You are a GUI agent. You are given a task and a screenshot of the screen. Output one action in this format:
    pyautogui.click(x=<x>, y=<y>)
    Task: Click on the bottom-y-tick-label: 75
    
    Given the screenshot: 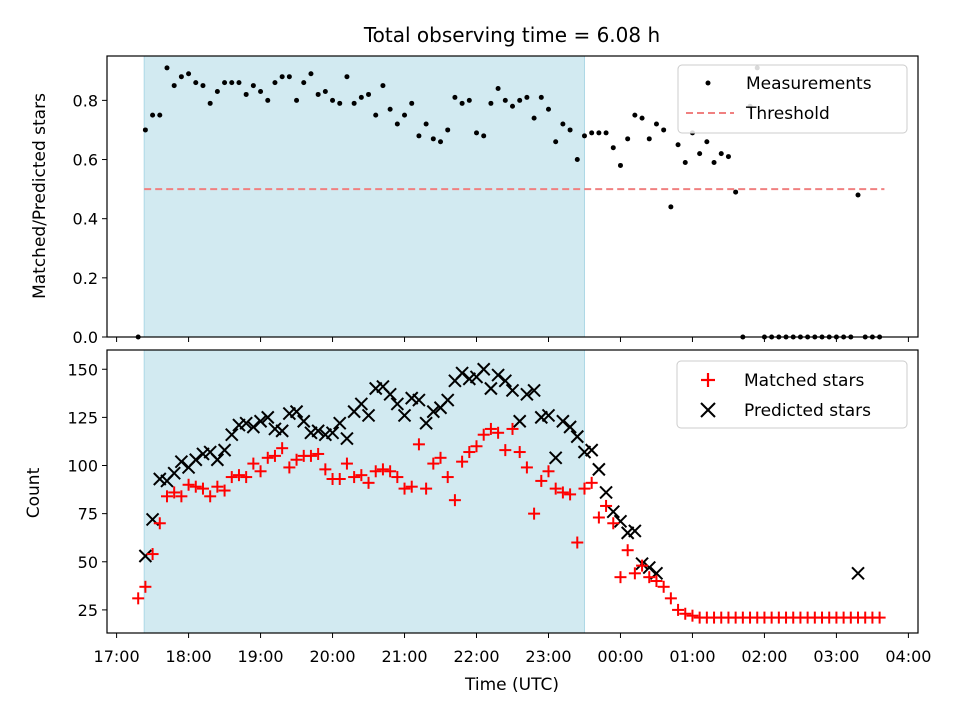 What is the action you would take?
    pyautogui.click(x=88, y=514)
    